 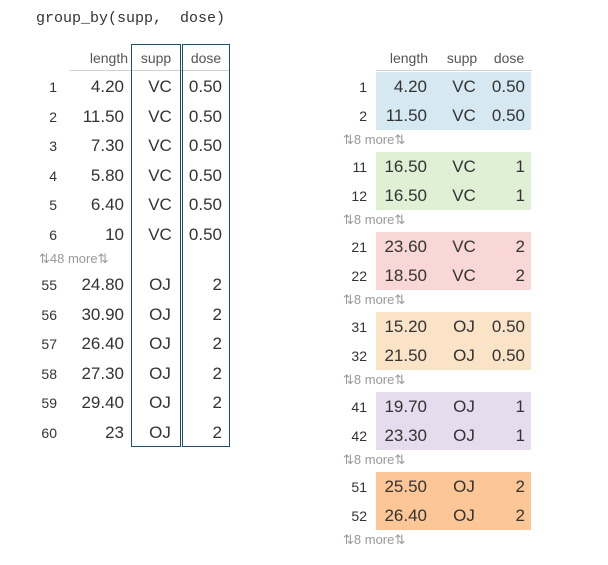 I want to click on cell-length: 24.80, so click(x=102, y=284).